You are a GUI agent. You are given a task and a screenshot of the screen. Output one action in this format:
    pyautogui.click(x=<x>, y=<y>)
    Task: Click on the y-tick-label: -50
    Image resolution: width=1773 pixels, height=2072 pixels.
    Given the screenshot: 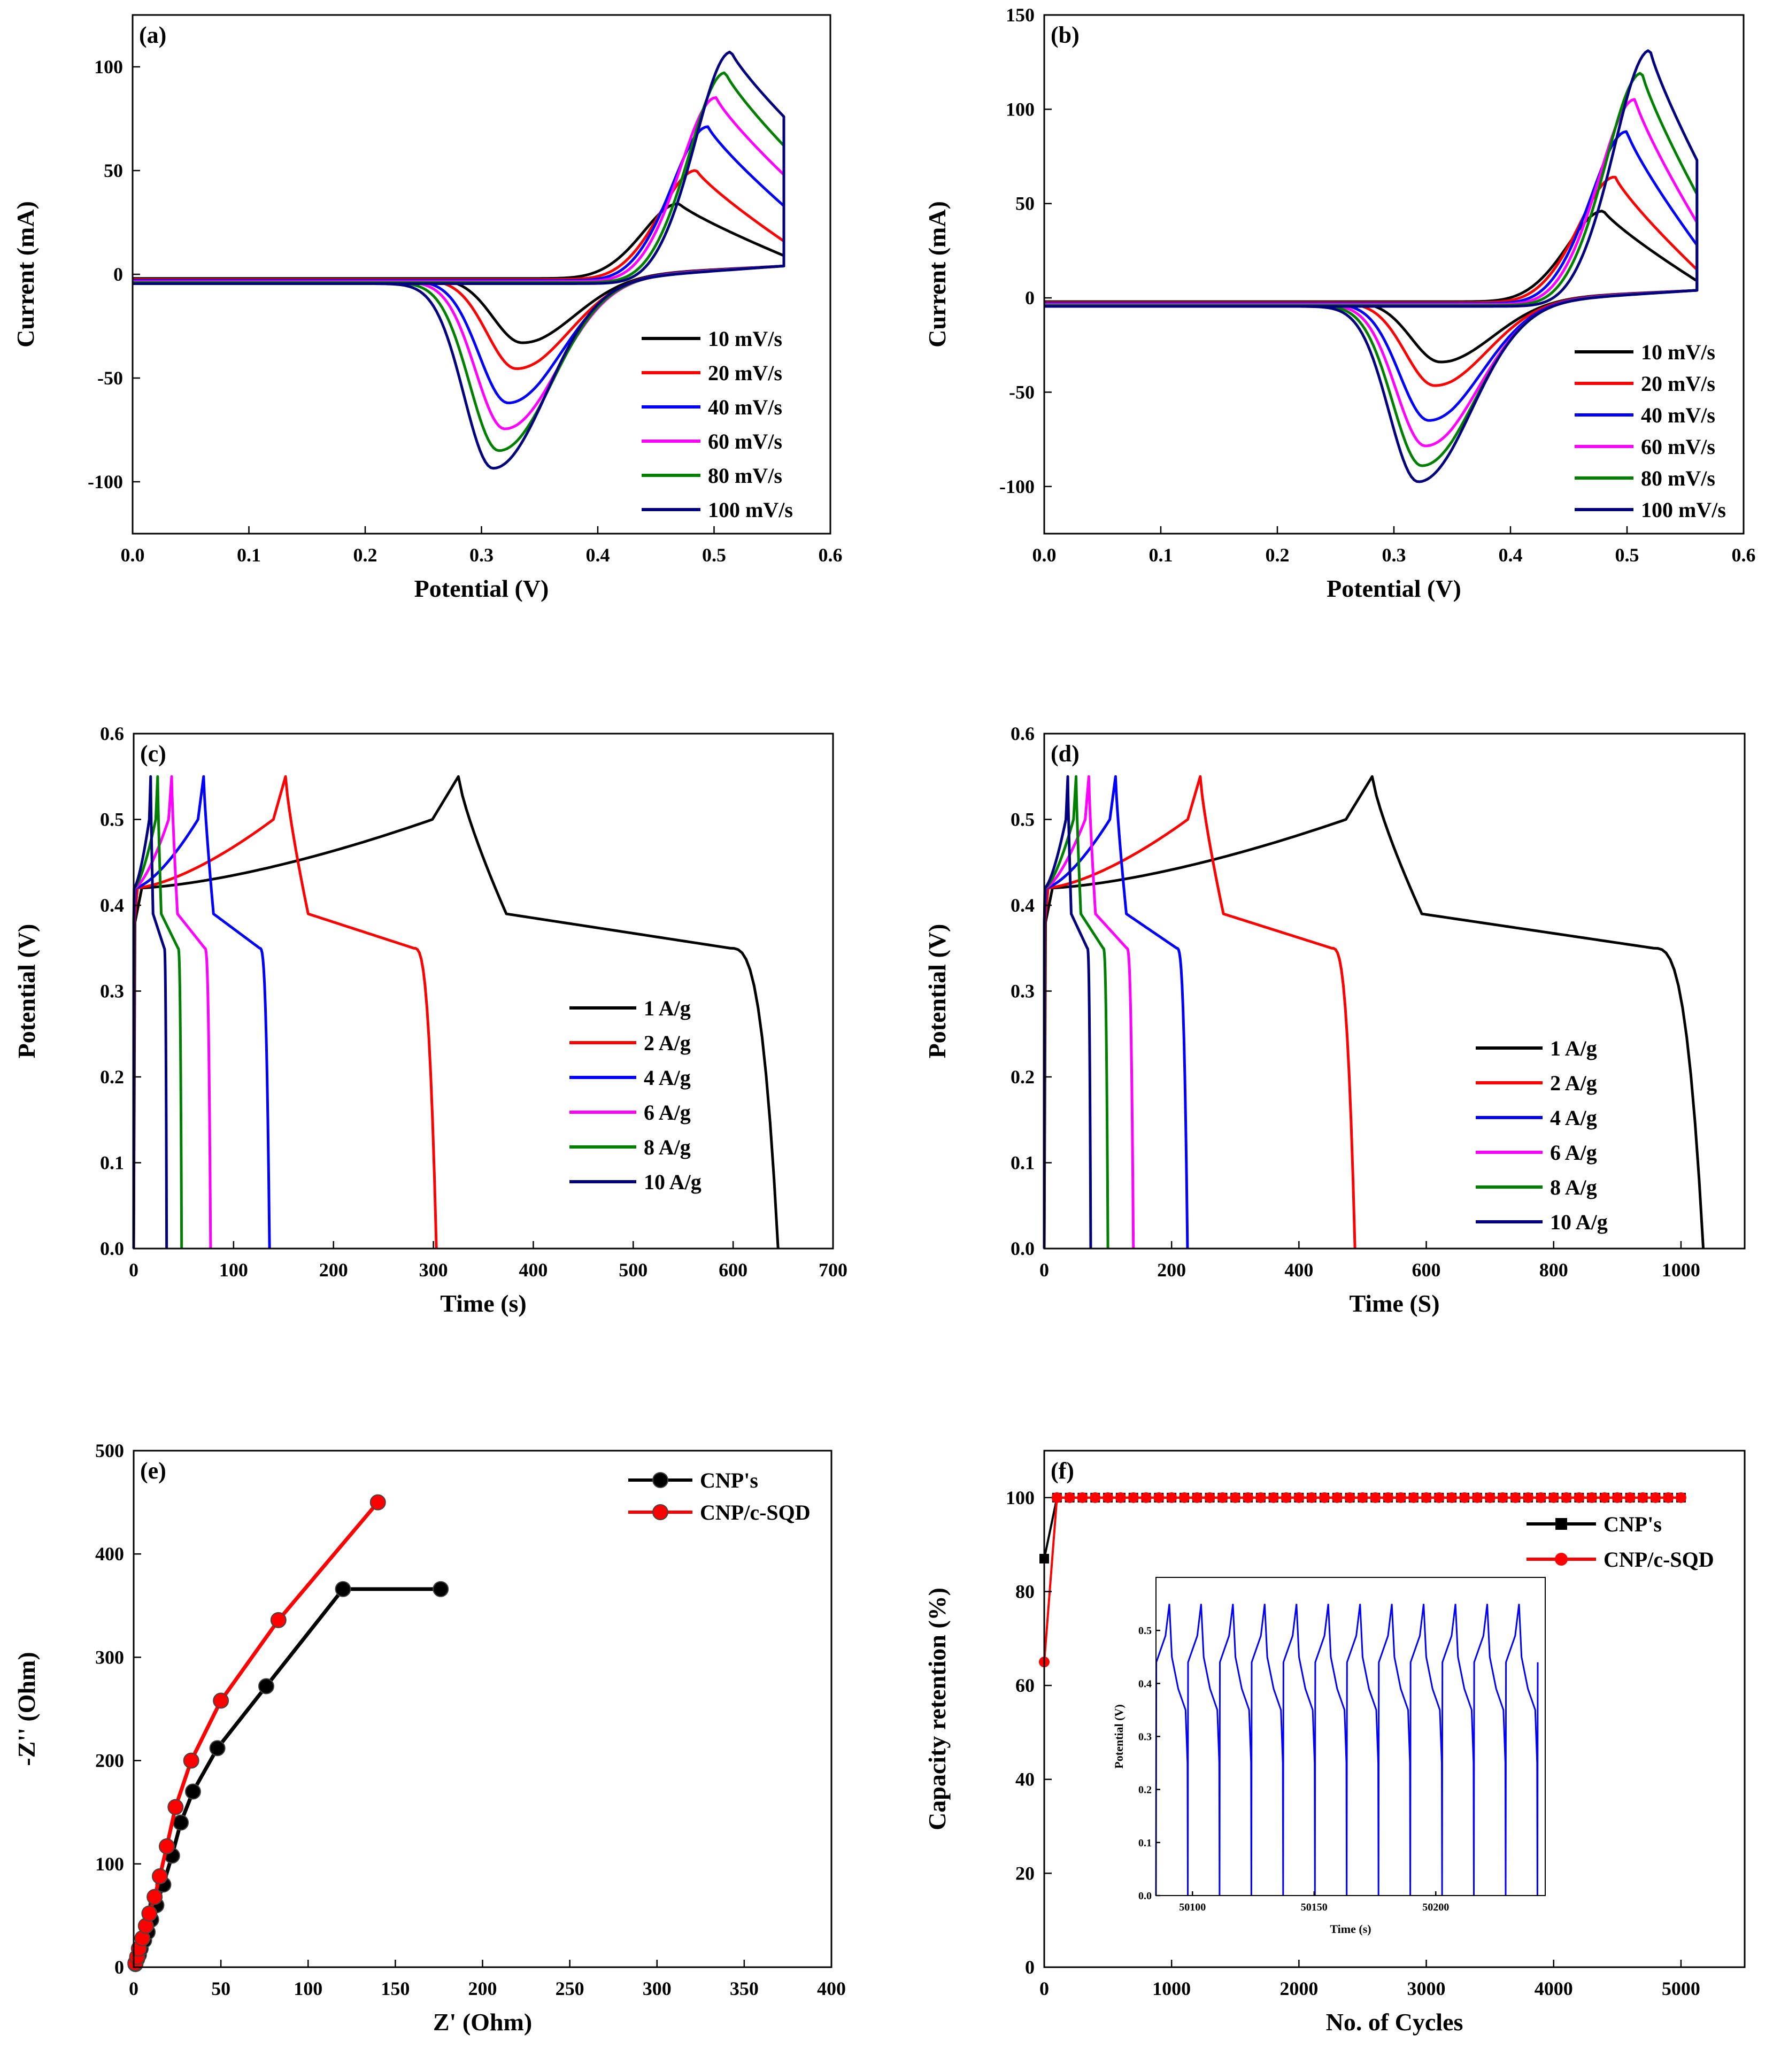 What is the action you would take?
    pyautogui.click(x=1022, y=392)
    